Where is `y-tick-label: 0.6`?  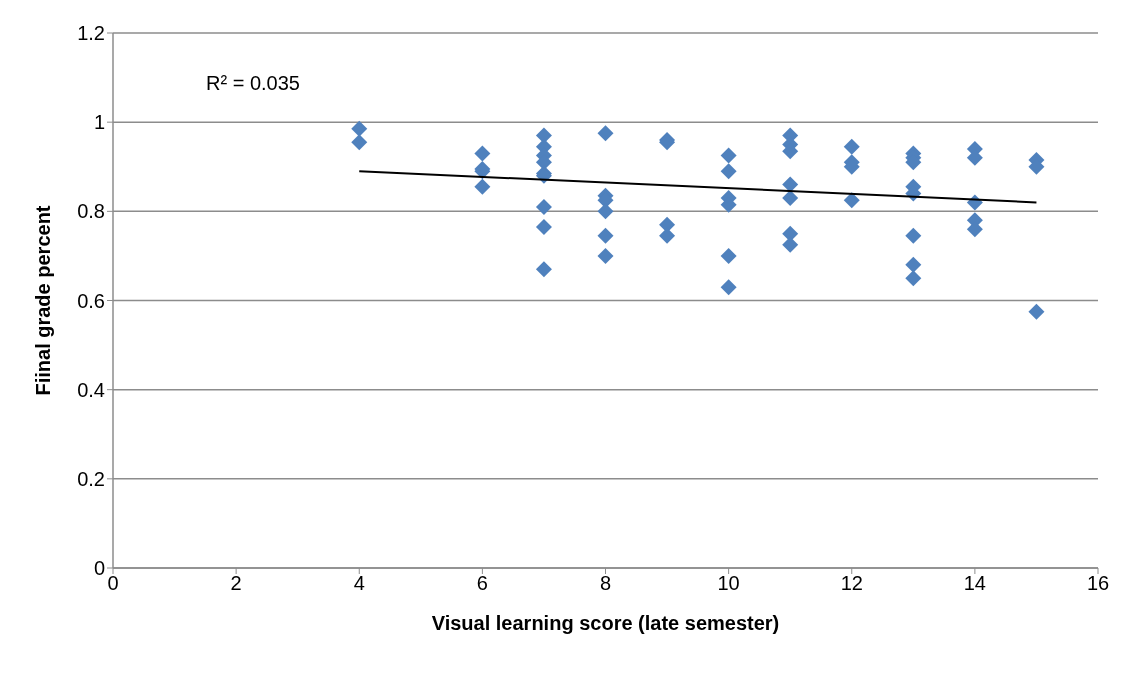
y-tick-label: 0.6 is located at coordinates (91, 300).